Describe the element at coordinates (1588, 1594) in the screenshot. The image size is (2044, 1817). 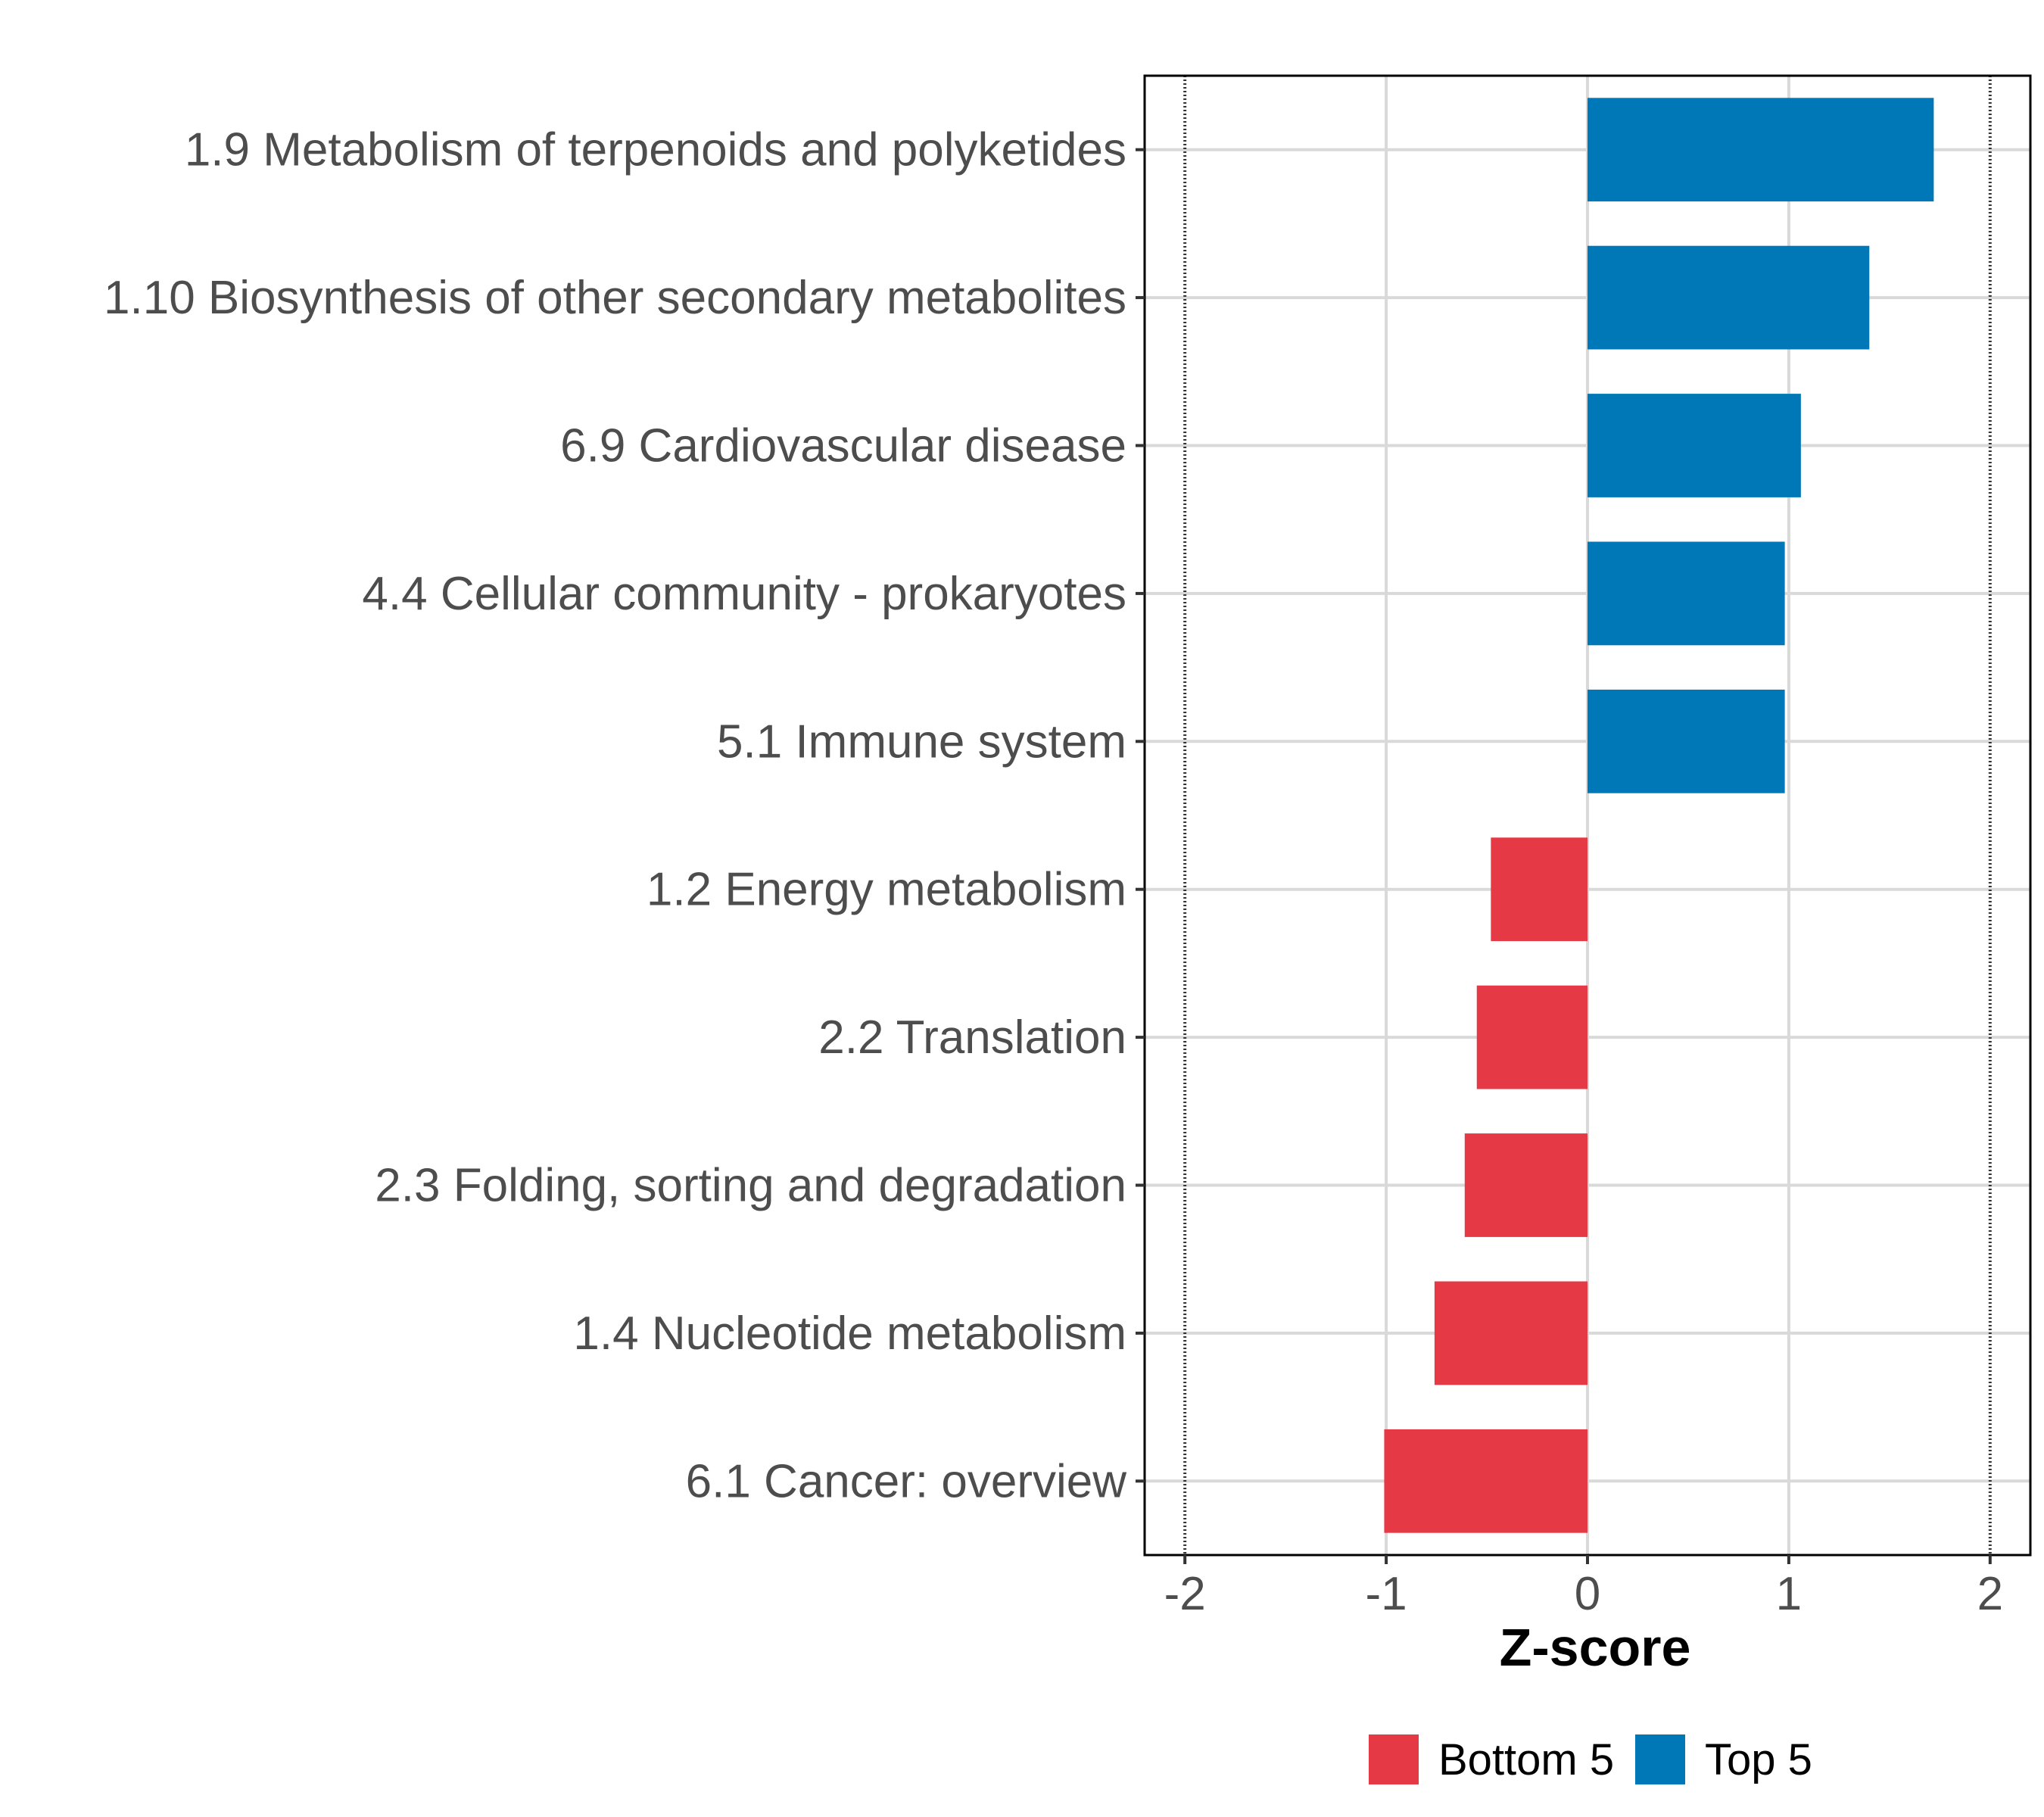
I see `x-tick-label: 0` at that location.